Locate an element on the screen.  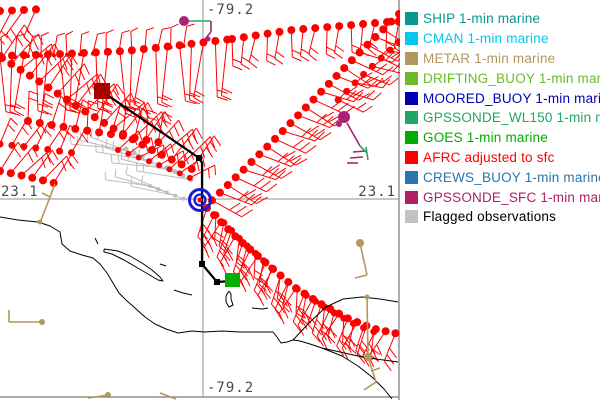
legend-item-moored-buoy: MOORED_BUOY 1-min marine is located at coordinates (500, 98).